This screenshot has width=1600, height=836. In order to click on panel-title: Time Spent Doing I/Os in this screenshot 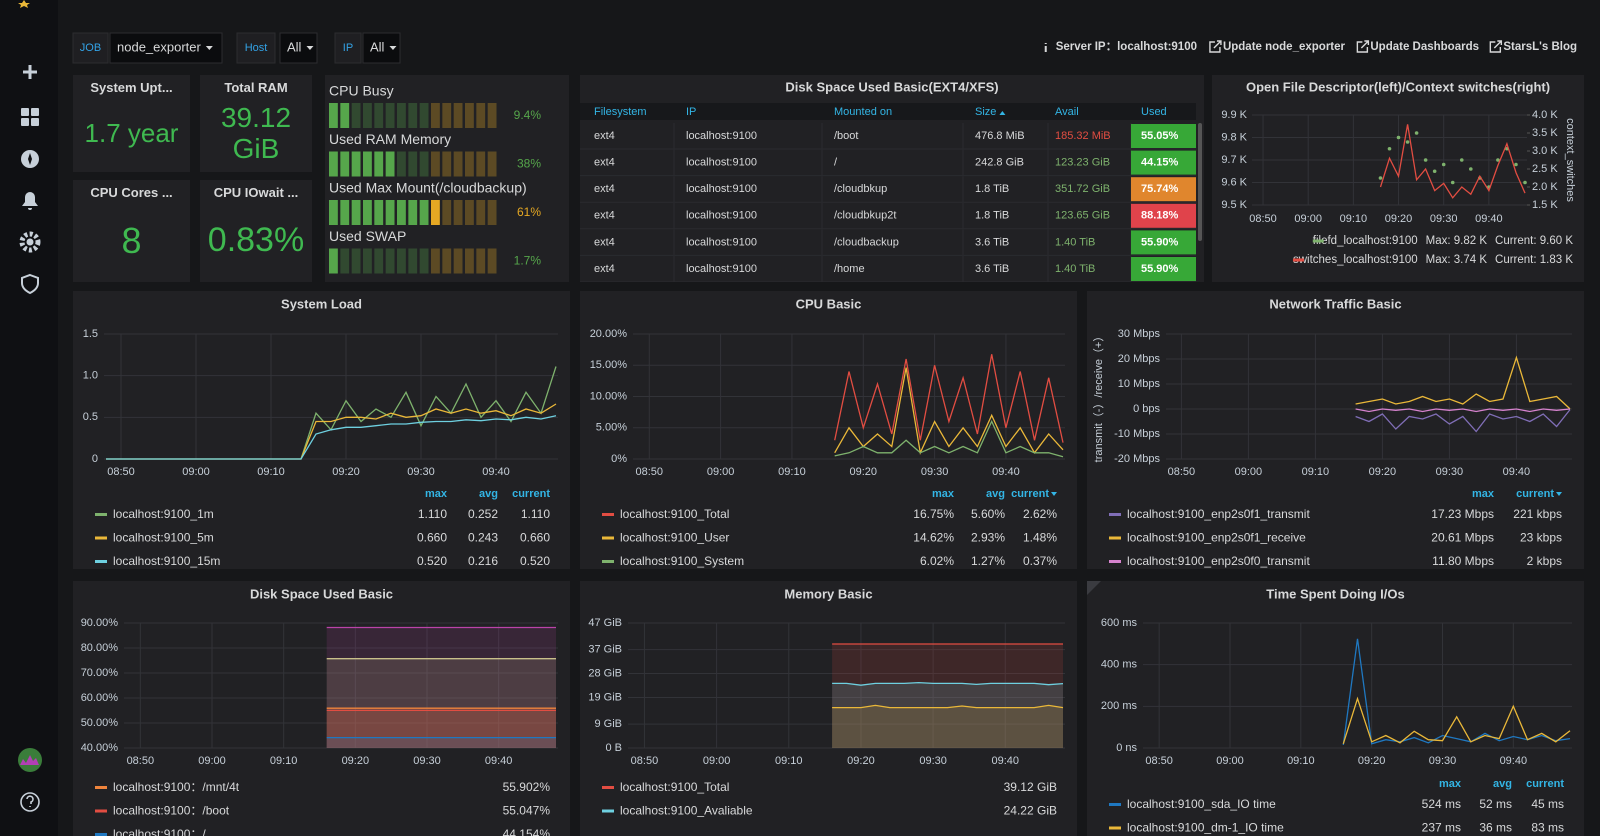, I will do `click(1335, 593)`.